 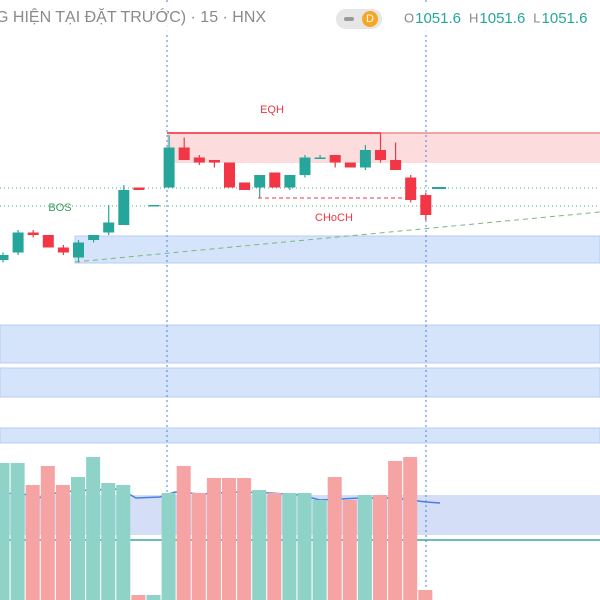 What do you see at coordinates (334, 218) in the screenshot?
I see `annotation: CHoCH` at bounding box center [334, 218].